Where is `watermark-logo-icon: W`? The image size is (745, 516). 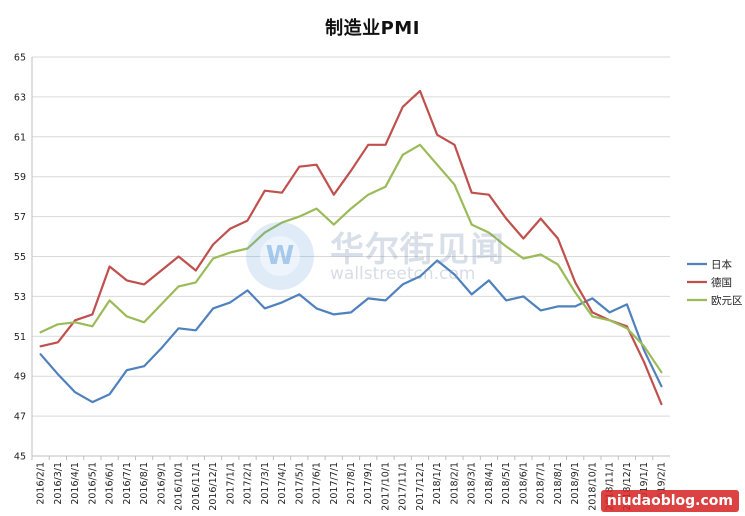 watermark-logo-icon: W is located at coordinates (280, 256).